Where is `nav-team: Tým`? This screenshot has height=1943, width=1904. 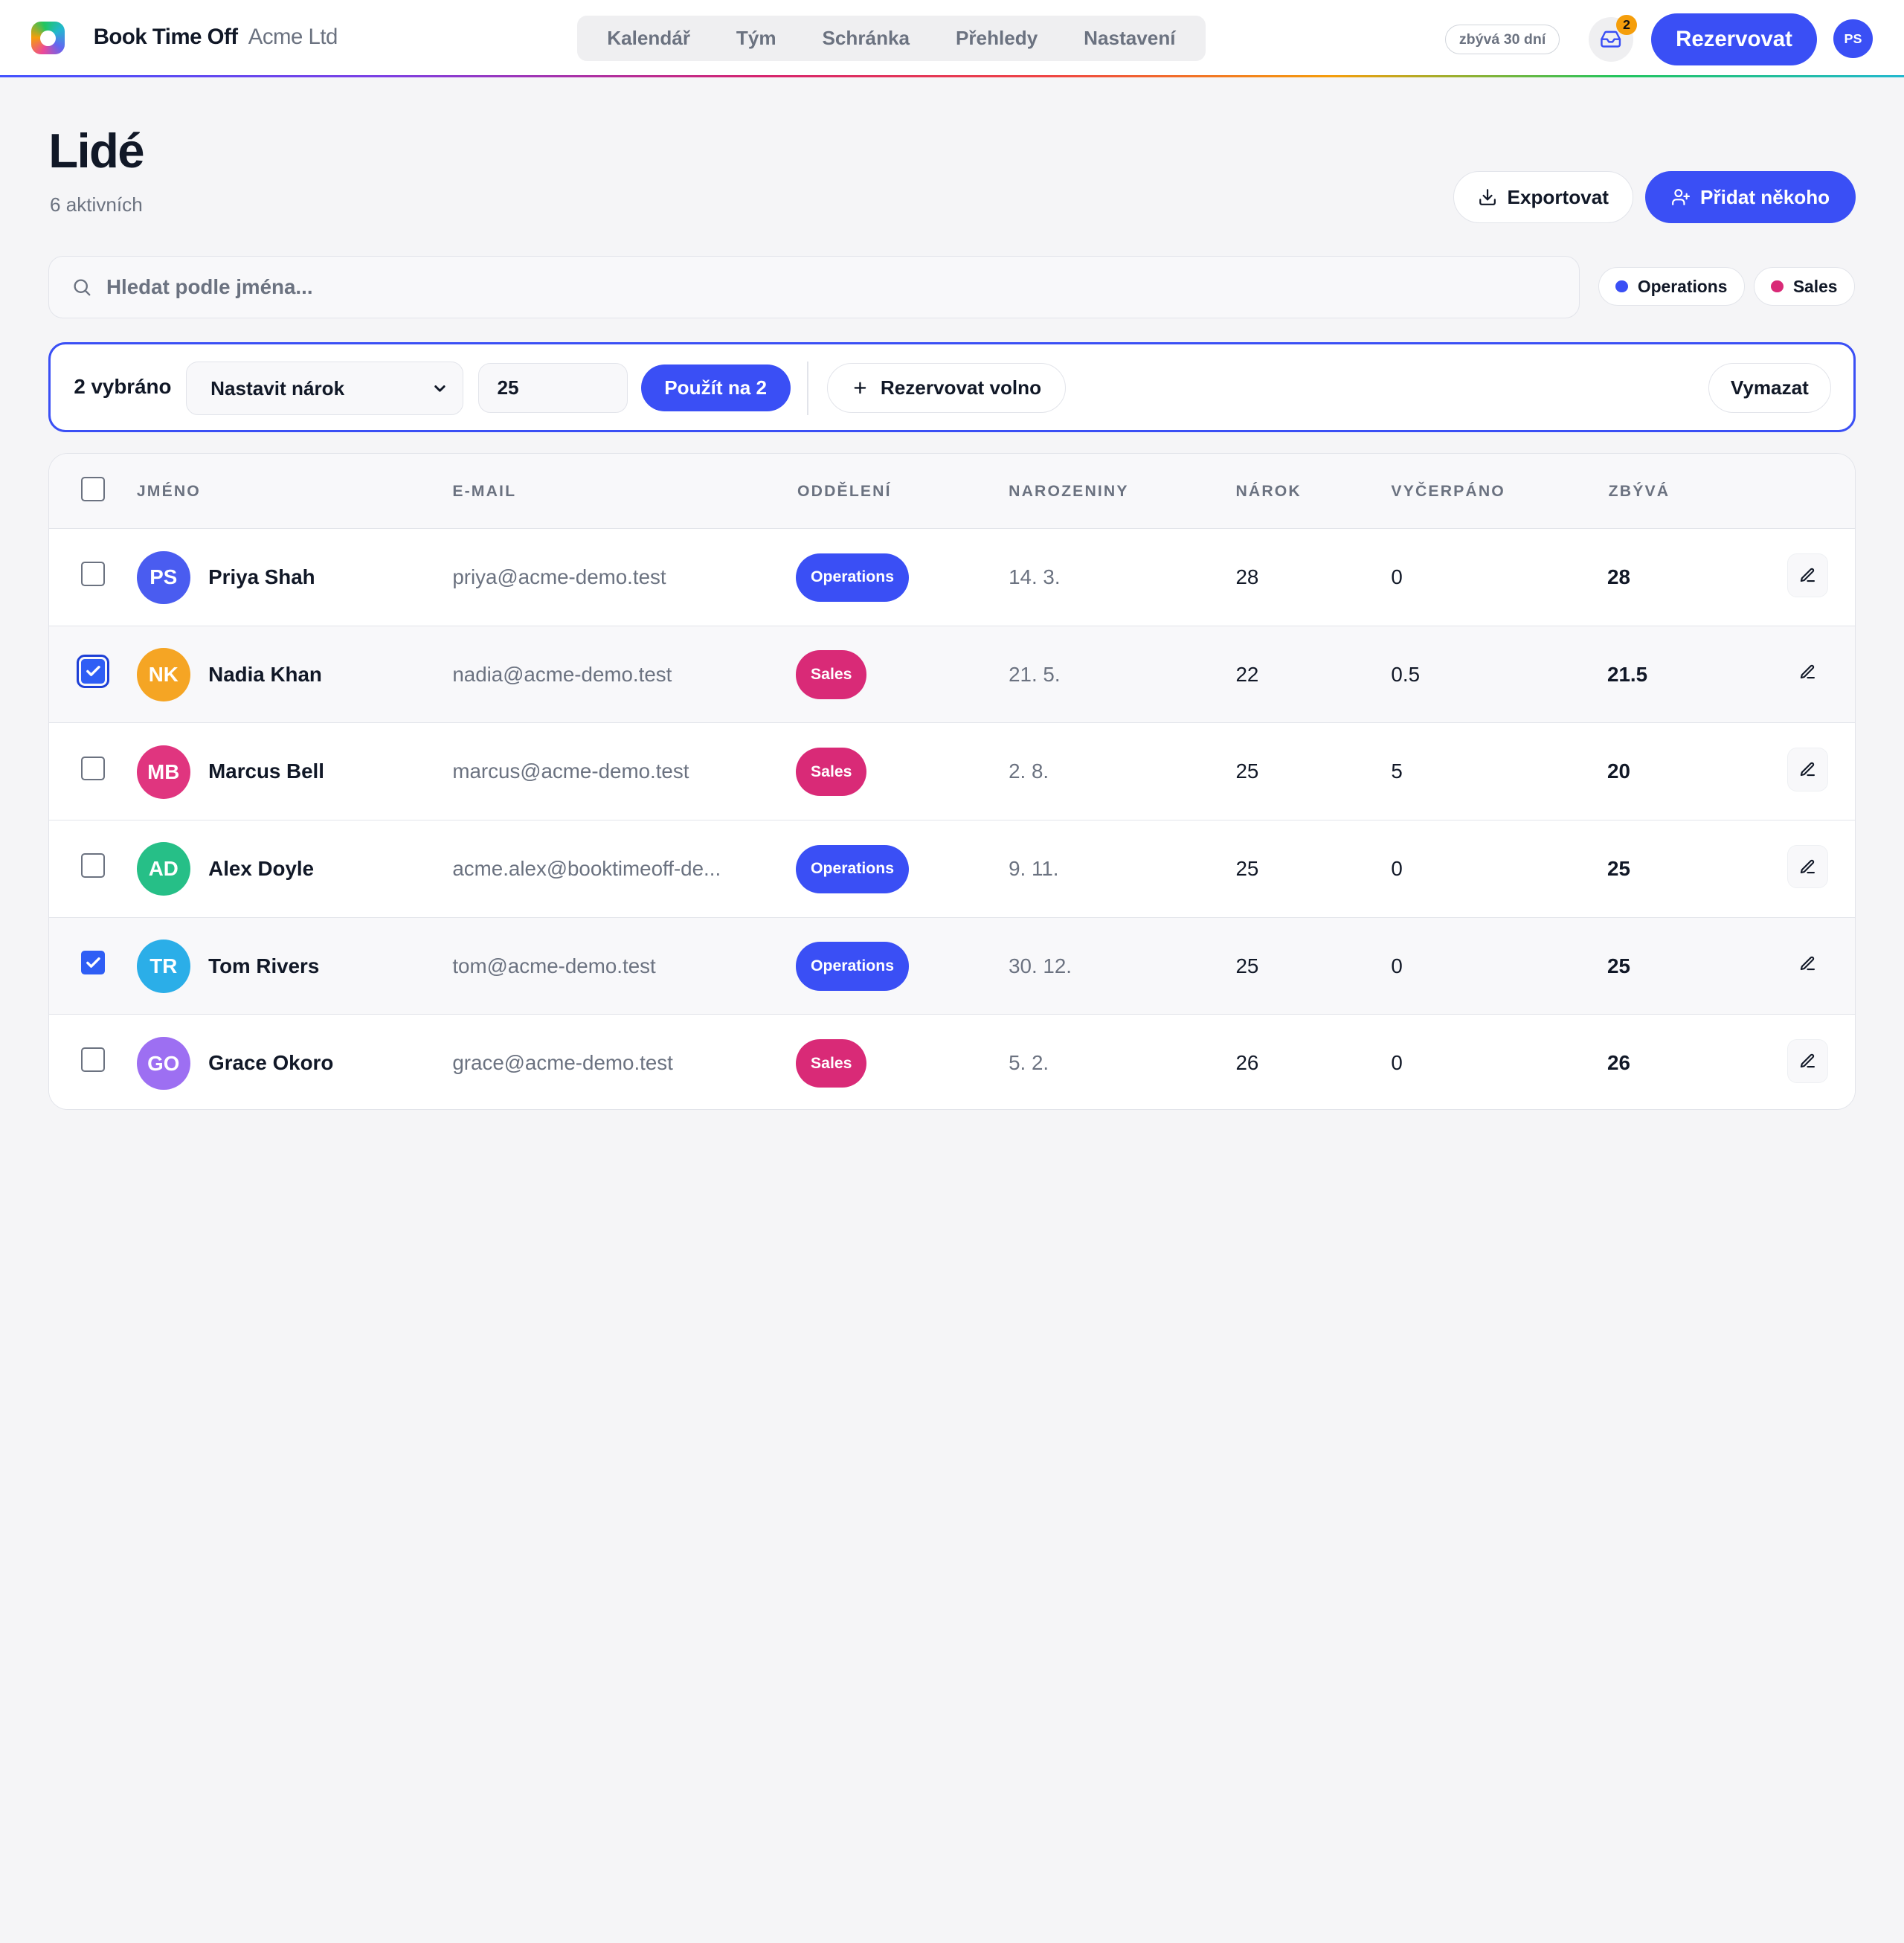 nav-team: Tým is located at coordinates (756, 37).